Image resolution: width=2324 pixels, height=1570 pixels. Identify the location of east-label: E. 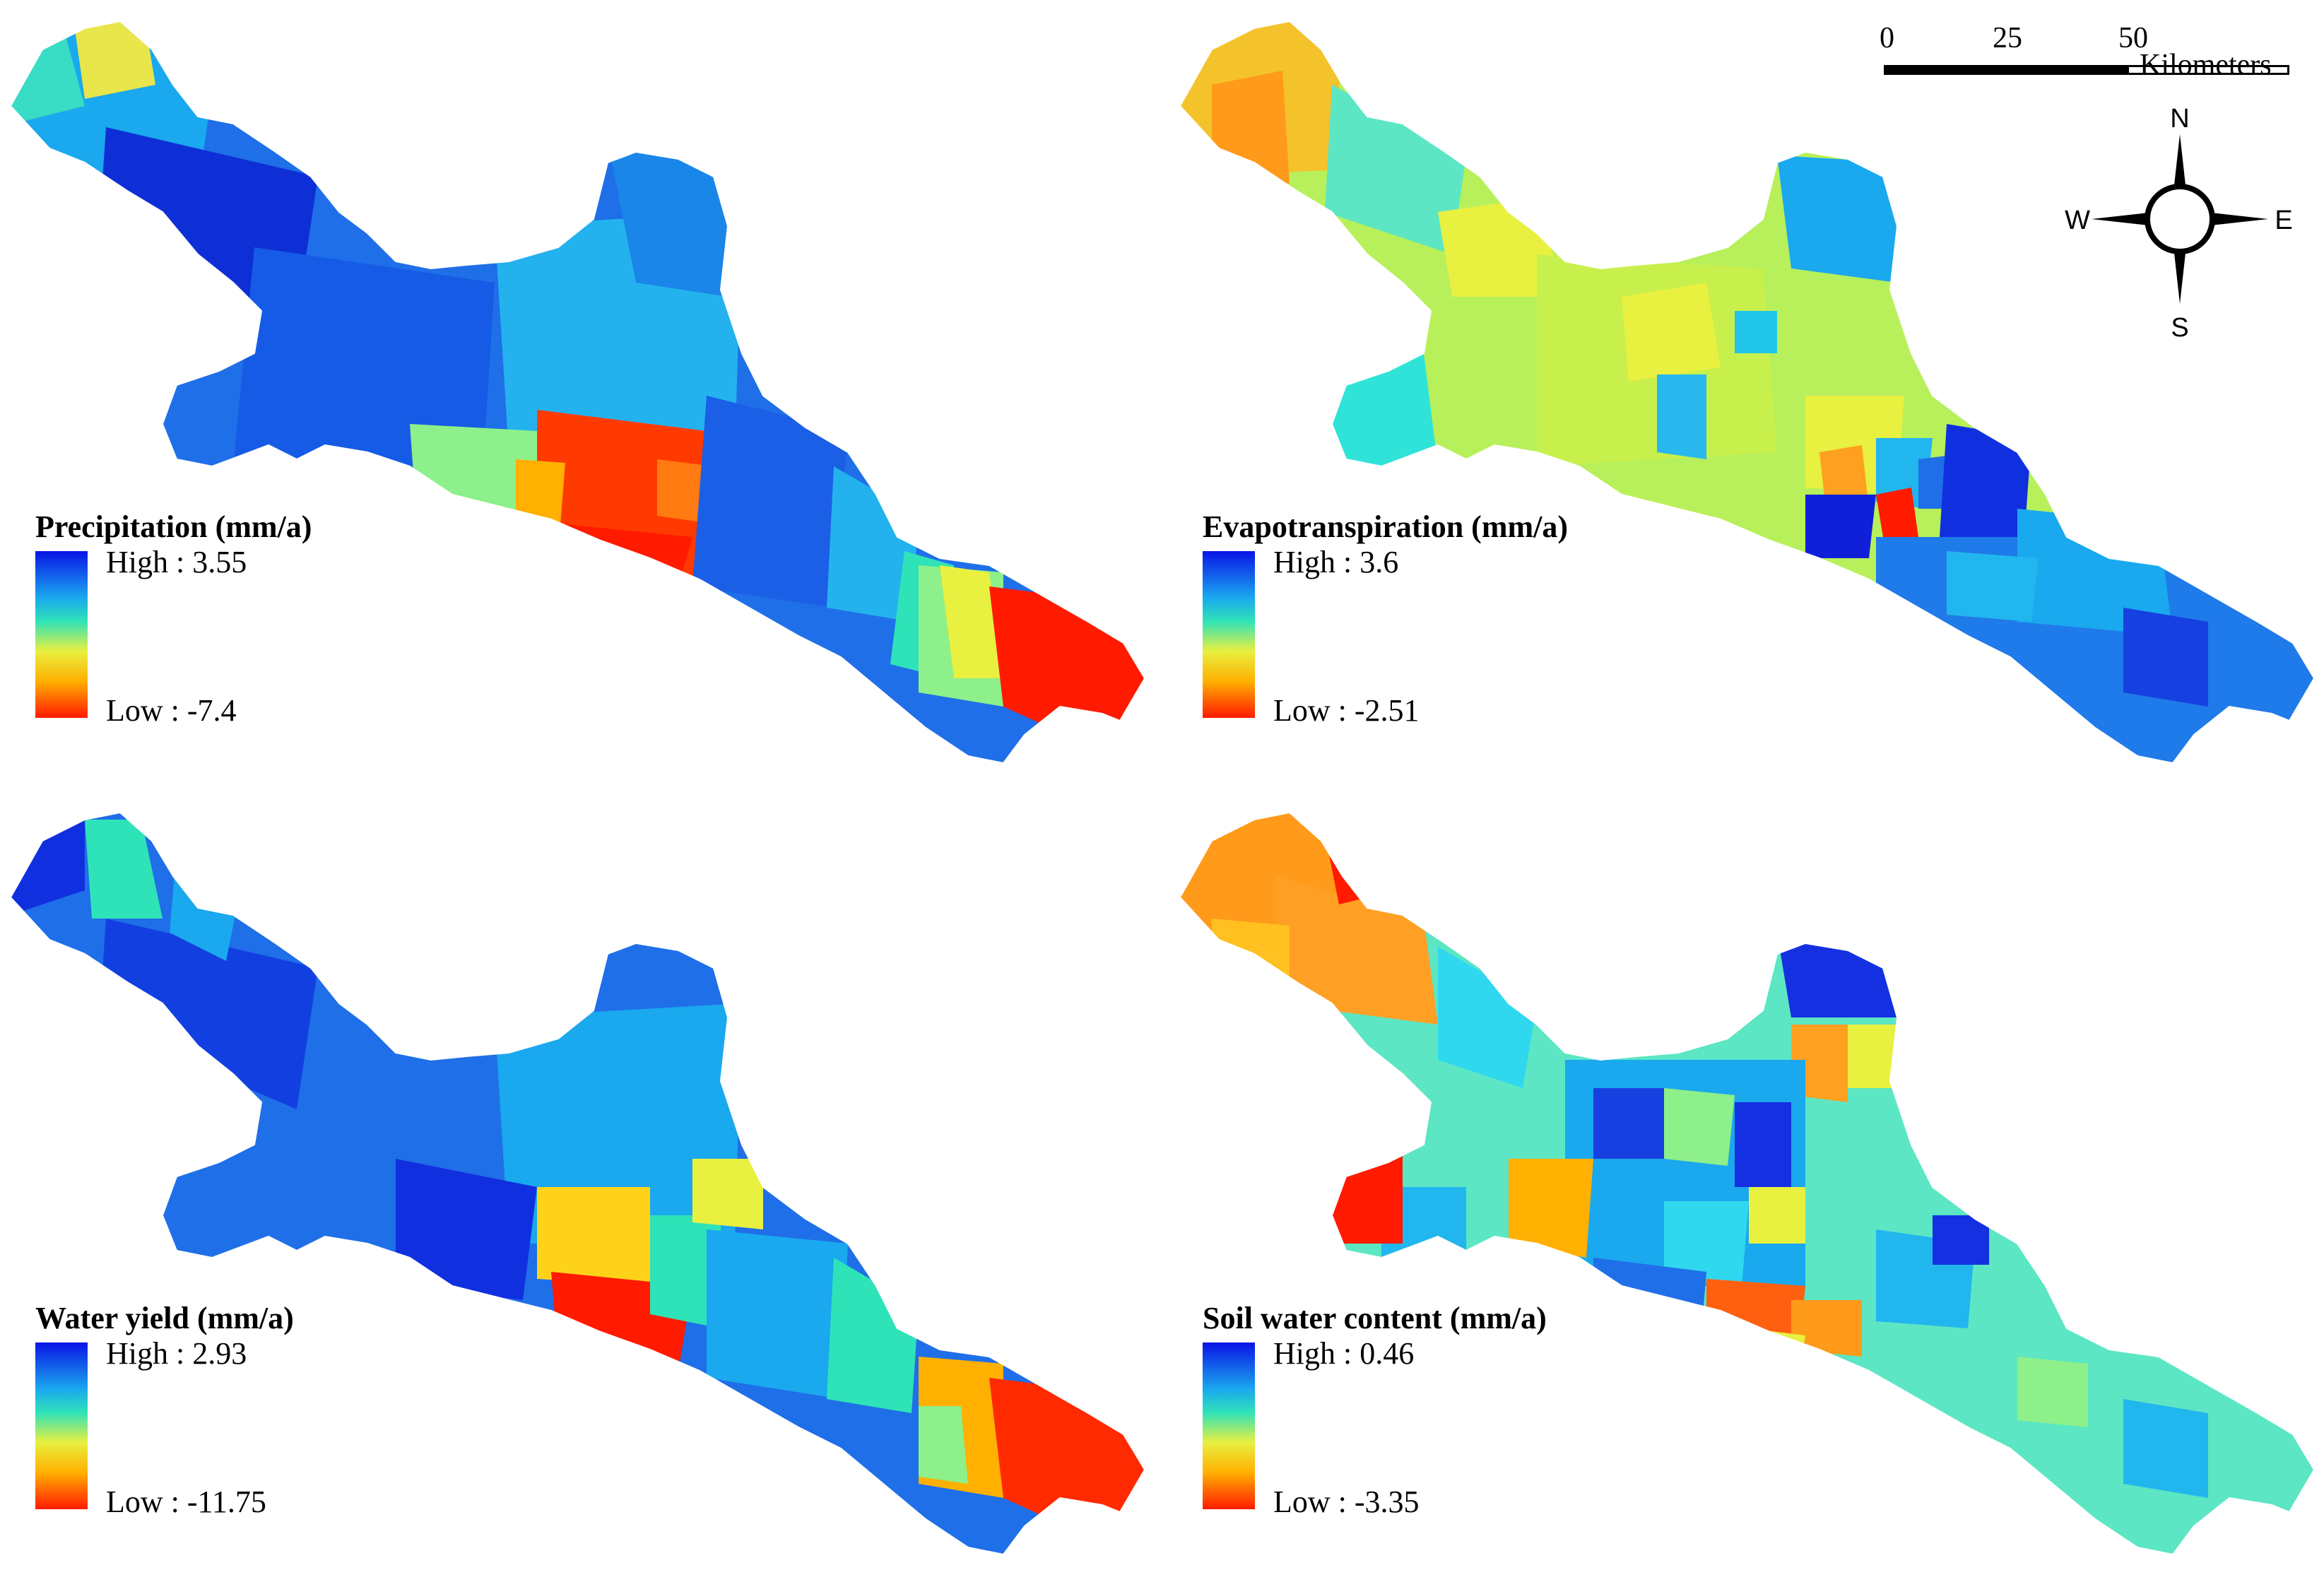
(2283, 220).